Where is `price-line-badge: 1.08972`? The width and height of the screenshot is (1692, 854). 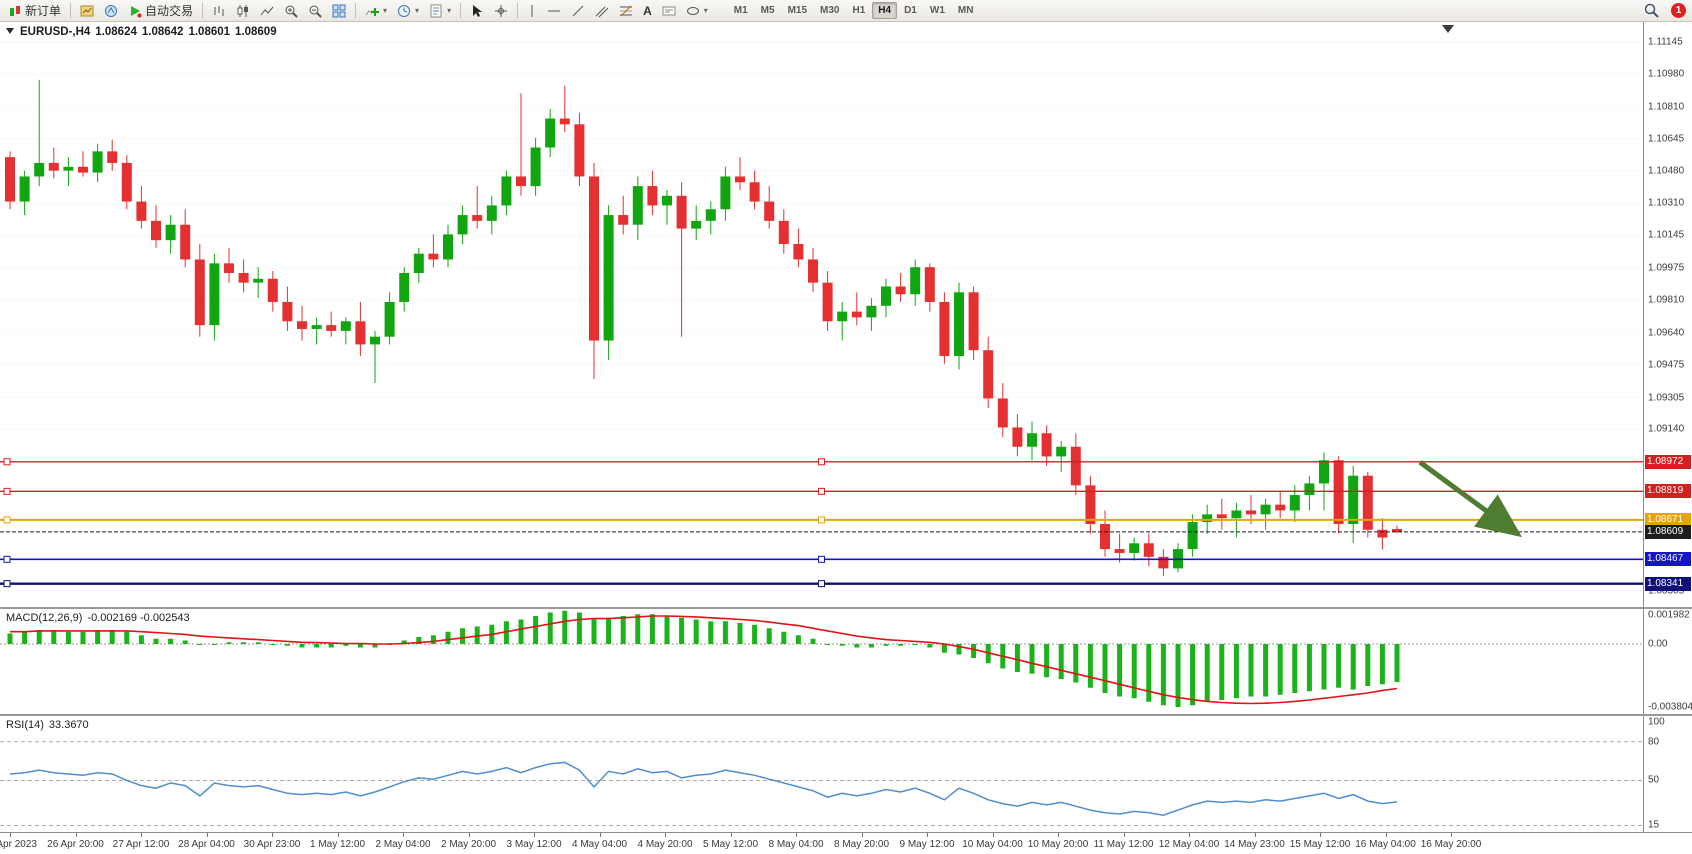
price-line-badge: 1.08972 is located at coordinates (1668, 461).